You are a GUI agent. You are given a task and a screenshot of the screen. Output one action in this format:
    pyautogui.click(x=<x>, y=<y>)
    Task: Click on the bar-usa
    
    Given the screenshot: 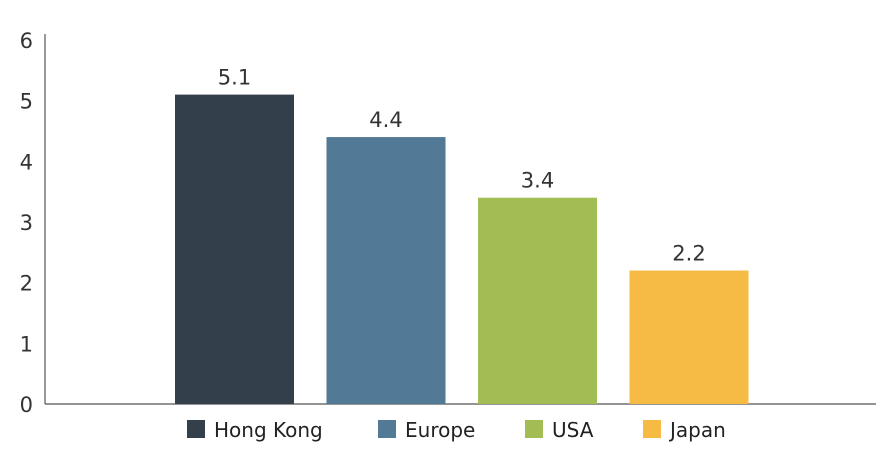 What is the action you would take?
    pyautogui.click(x=537, y=300)
    